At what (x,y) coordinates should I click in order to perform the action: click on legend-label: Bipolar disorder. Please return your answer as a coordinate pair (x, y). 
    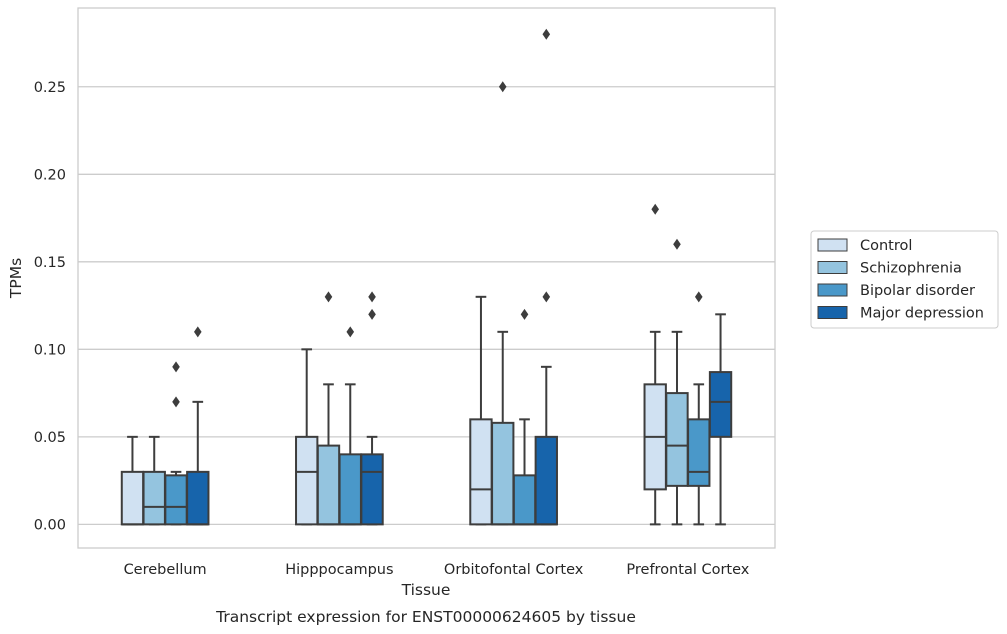
    Looking at the image, I should click on (917, 291).